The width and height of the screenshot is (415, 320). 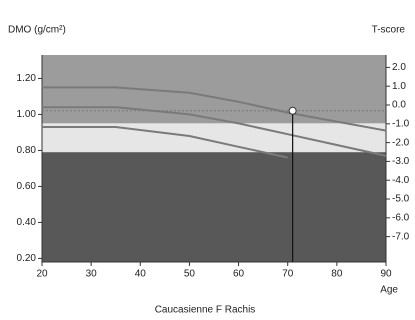 I want to click on y2-tick-label: 2.0, so click(x=399, y=67).